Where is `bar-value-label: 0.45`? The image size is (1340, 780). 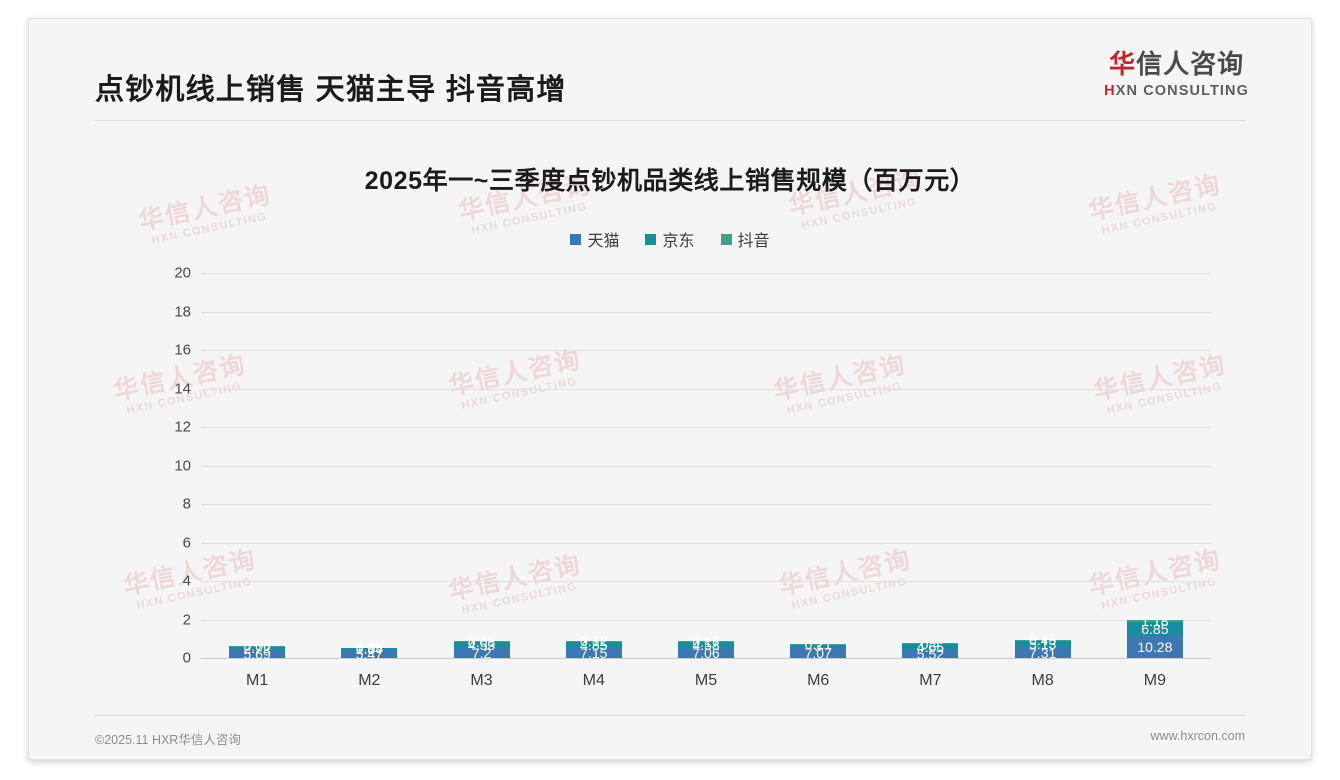
bar-value-label: 0.45 is located at coordinates (1043, 640).